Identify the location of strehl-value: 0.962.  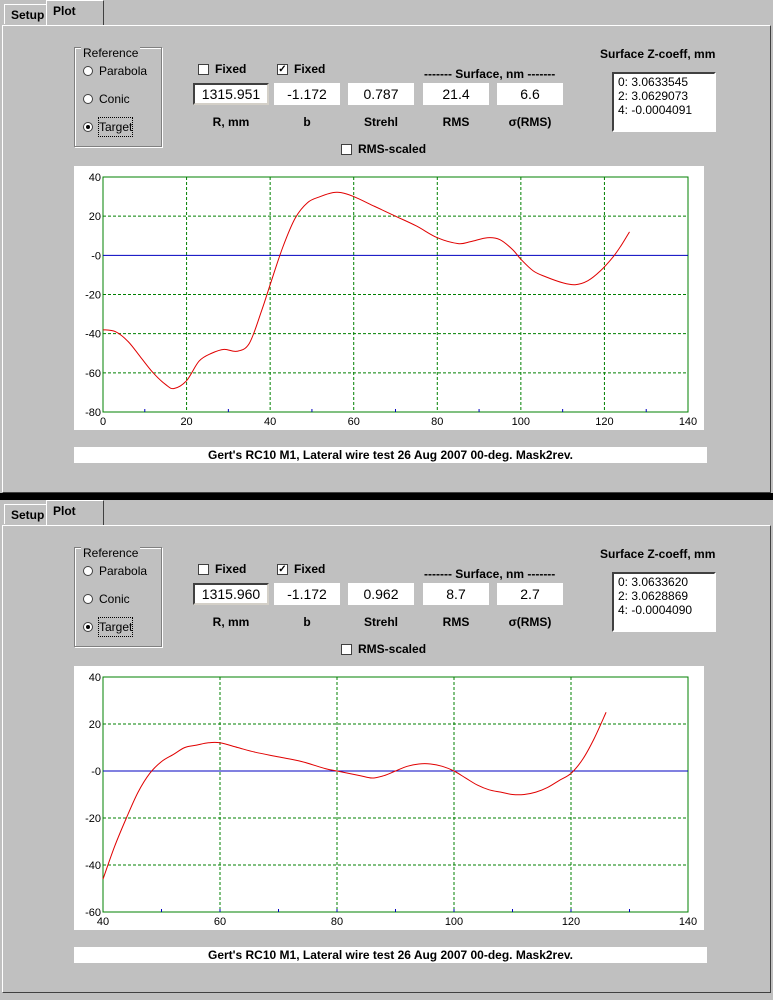
(381, 594).